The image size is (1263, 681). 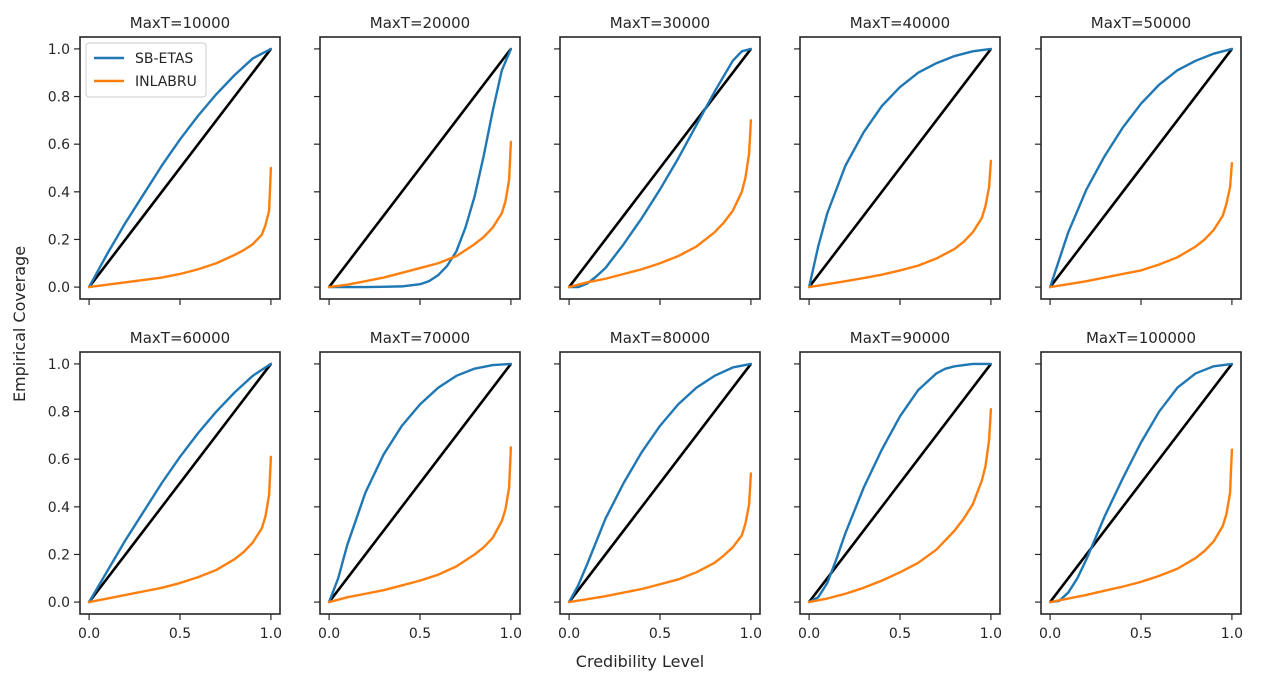 What do you see at coordinates (640, 661) in the screenshot?
I see `x-axis-label: Credibility Level` at bounding box center [640, 661].